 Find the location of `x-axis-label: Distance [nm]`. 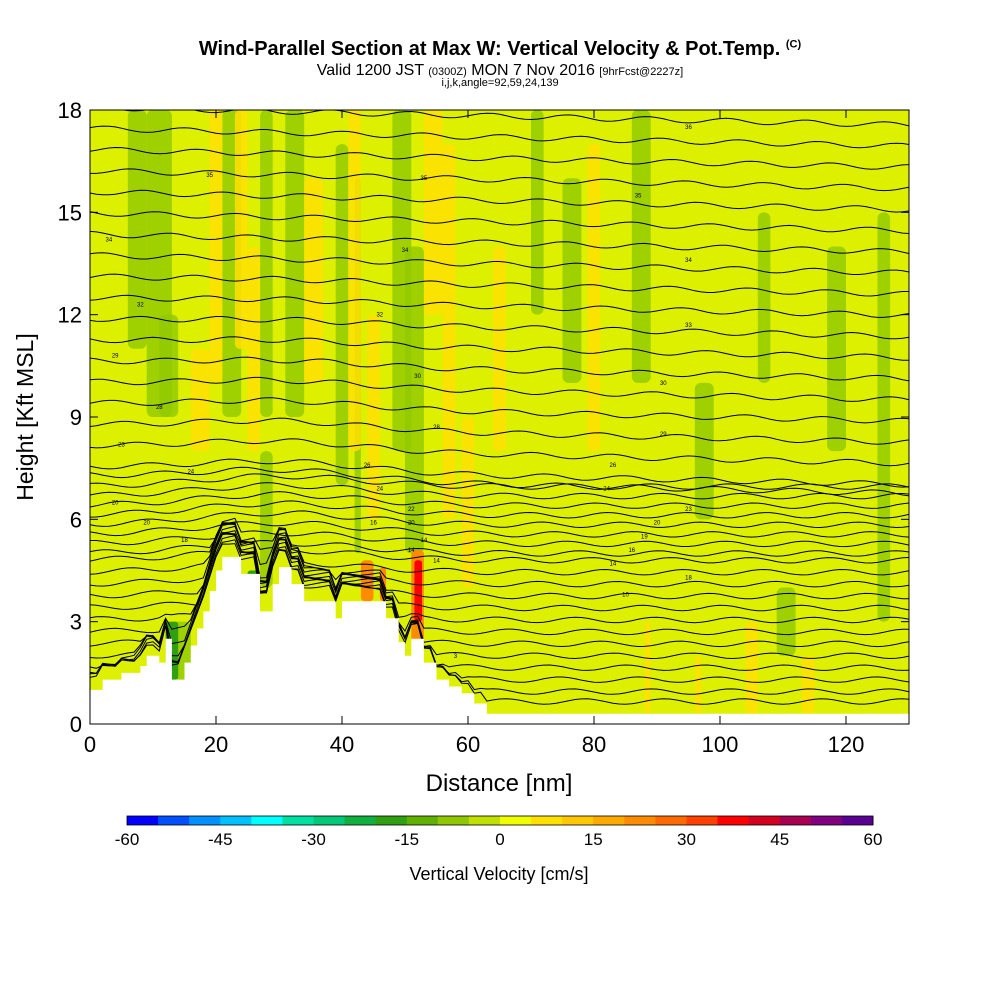

x-axis-label: Distance [nm] is located at coordinates (499, 783).